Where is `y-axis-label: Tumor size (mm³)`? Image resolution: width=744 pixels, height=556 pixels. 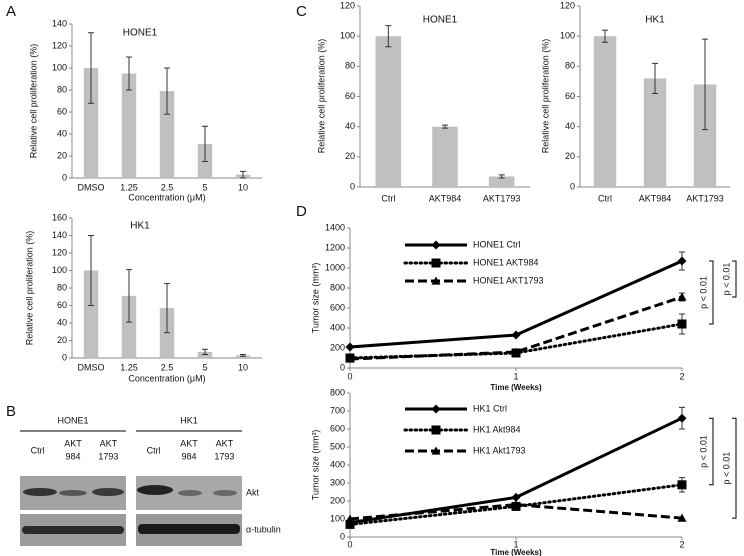 y-axis-label: Tumor size (mm³) is located at coordinates (315, 465).